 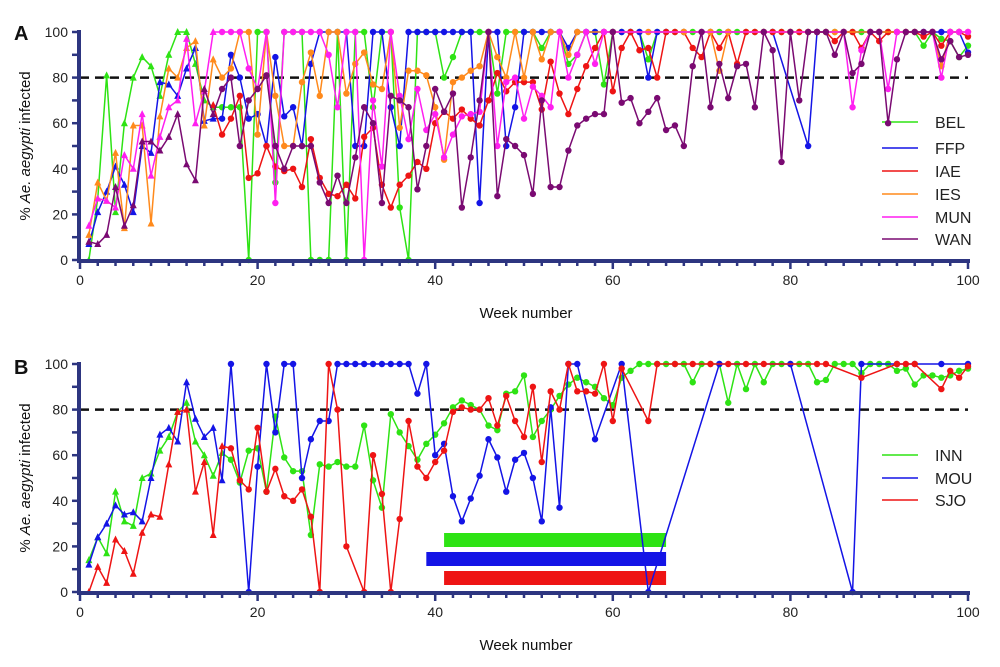 I want to click on x-tick-label: 100, so click(x=968, y=612).